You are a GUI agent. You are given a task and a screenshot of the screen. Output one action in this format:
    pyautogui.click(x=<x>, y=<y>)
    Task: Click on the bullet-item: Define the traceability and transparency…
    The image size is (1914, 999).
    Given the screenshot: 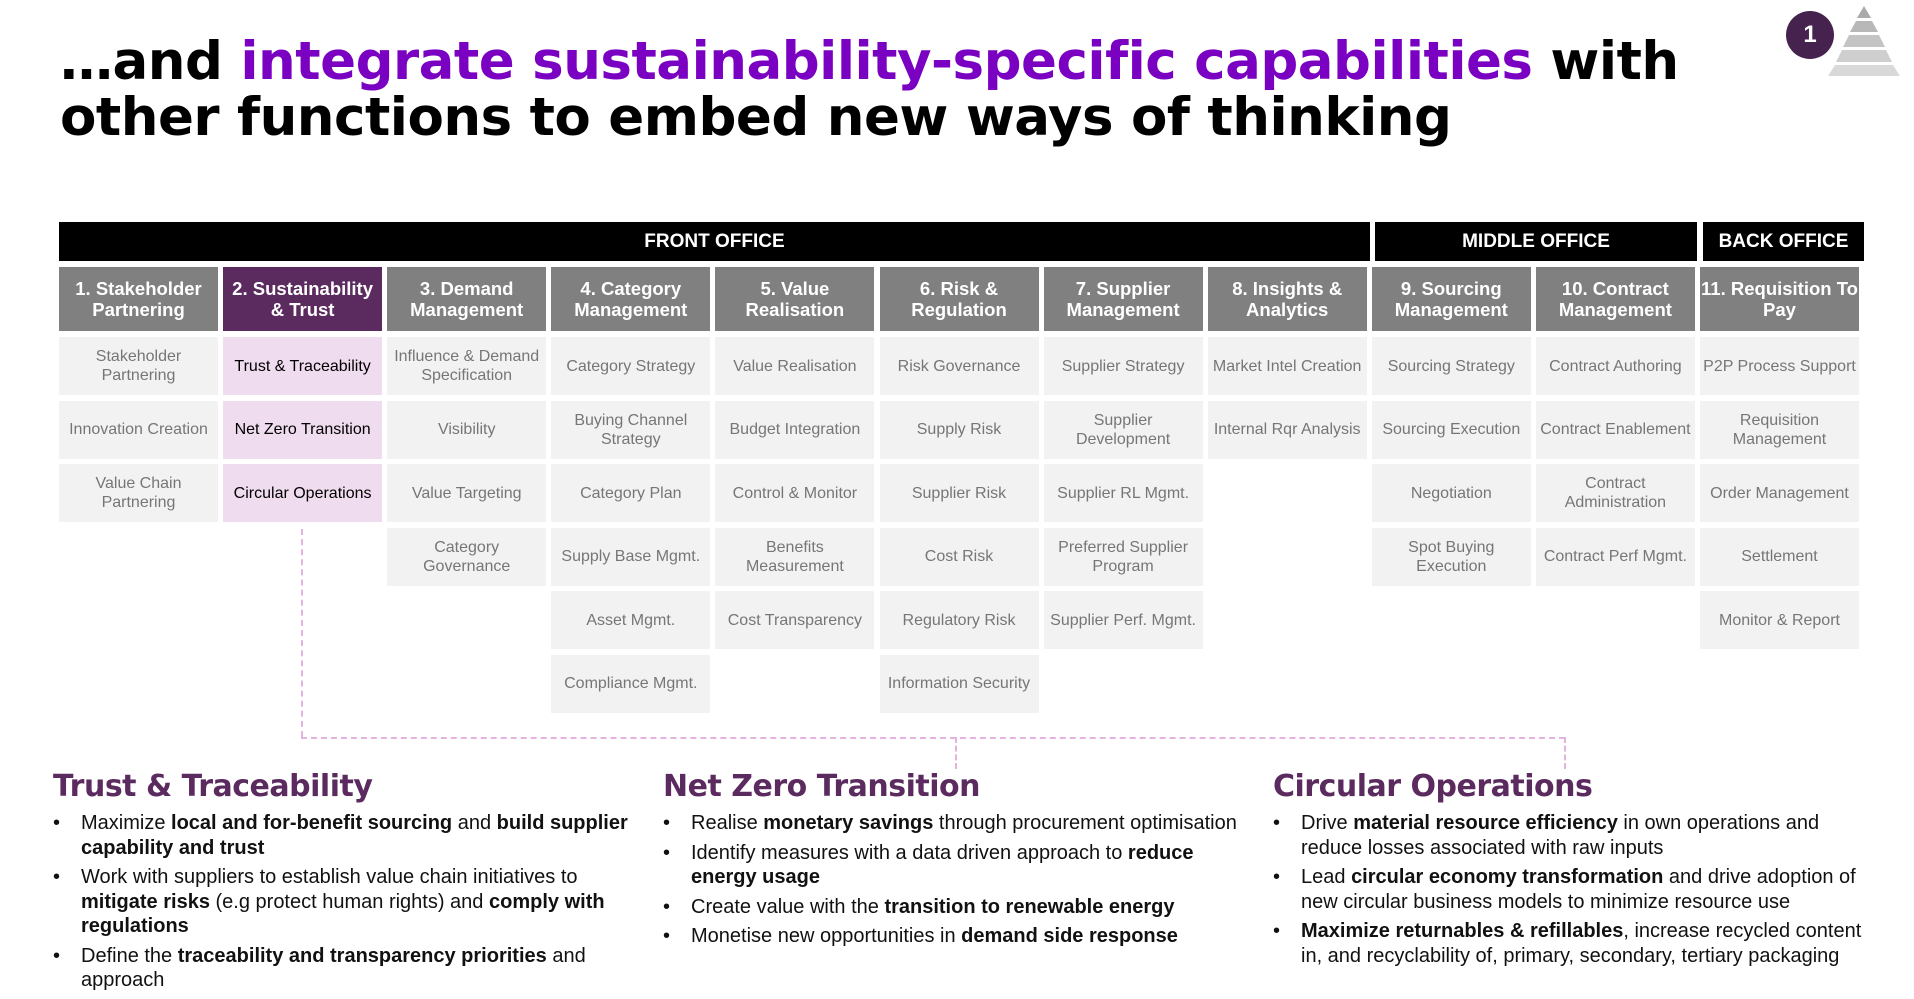 What is the action you would take?
    pyautogui.click(x=348, y=968)
    